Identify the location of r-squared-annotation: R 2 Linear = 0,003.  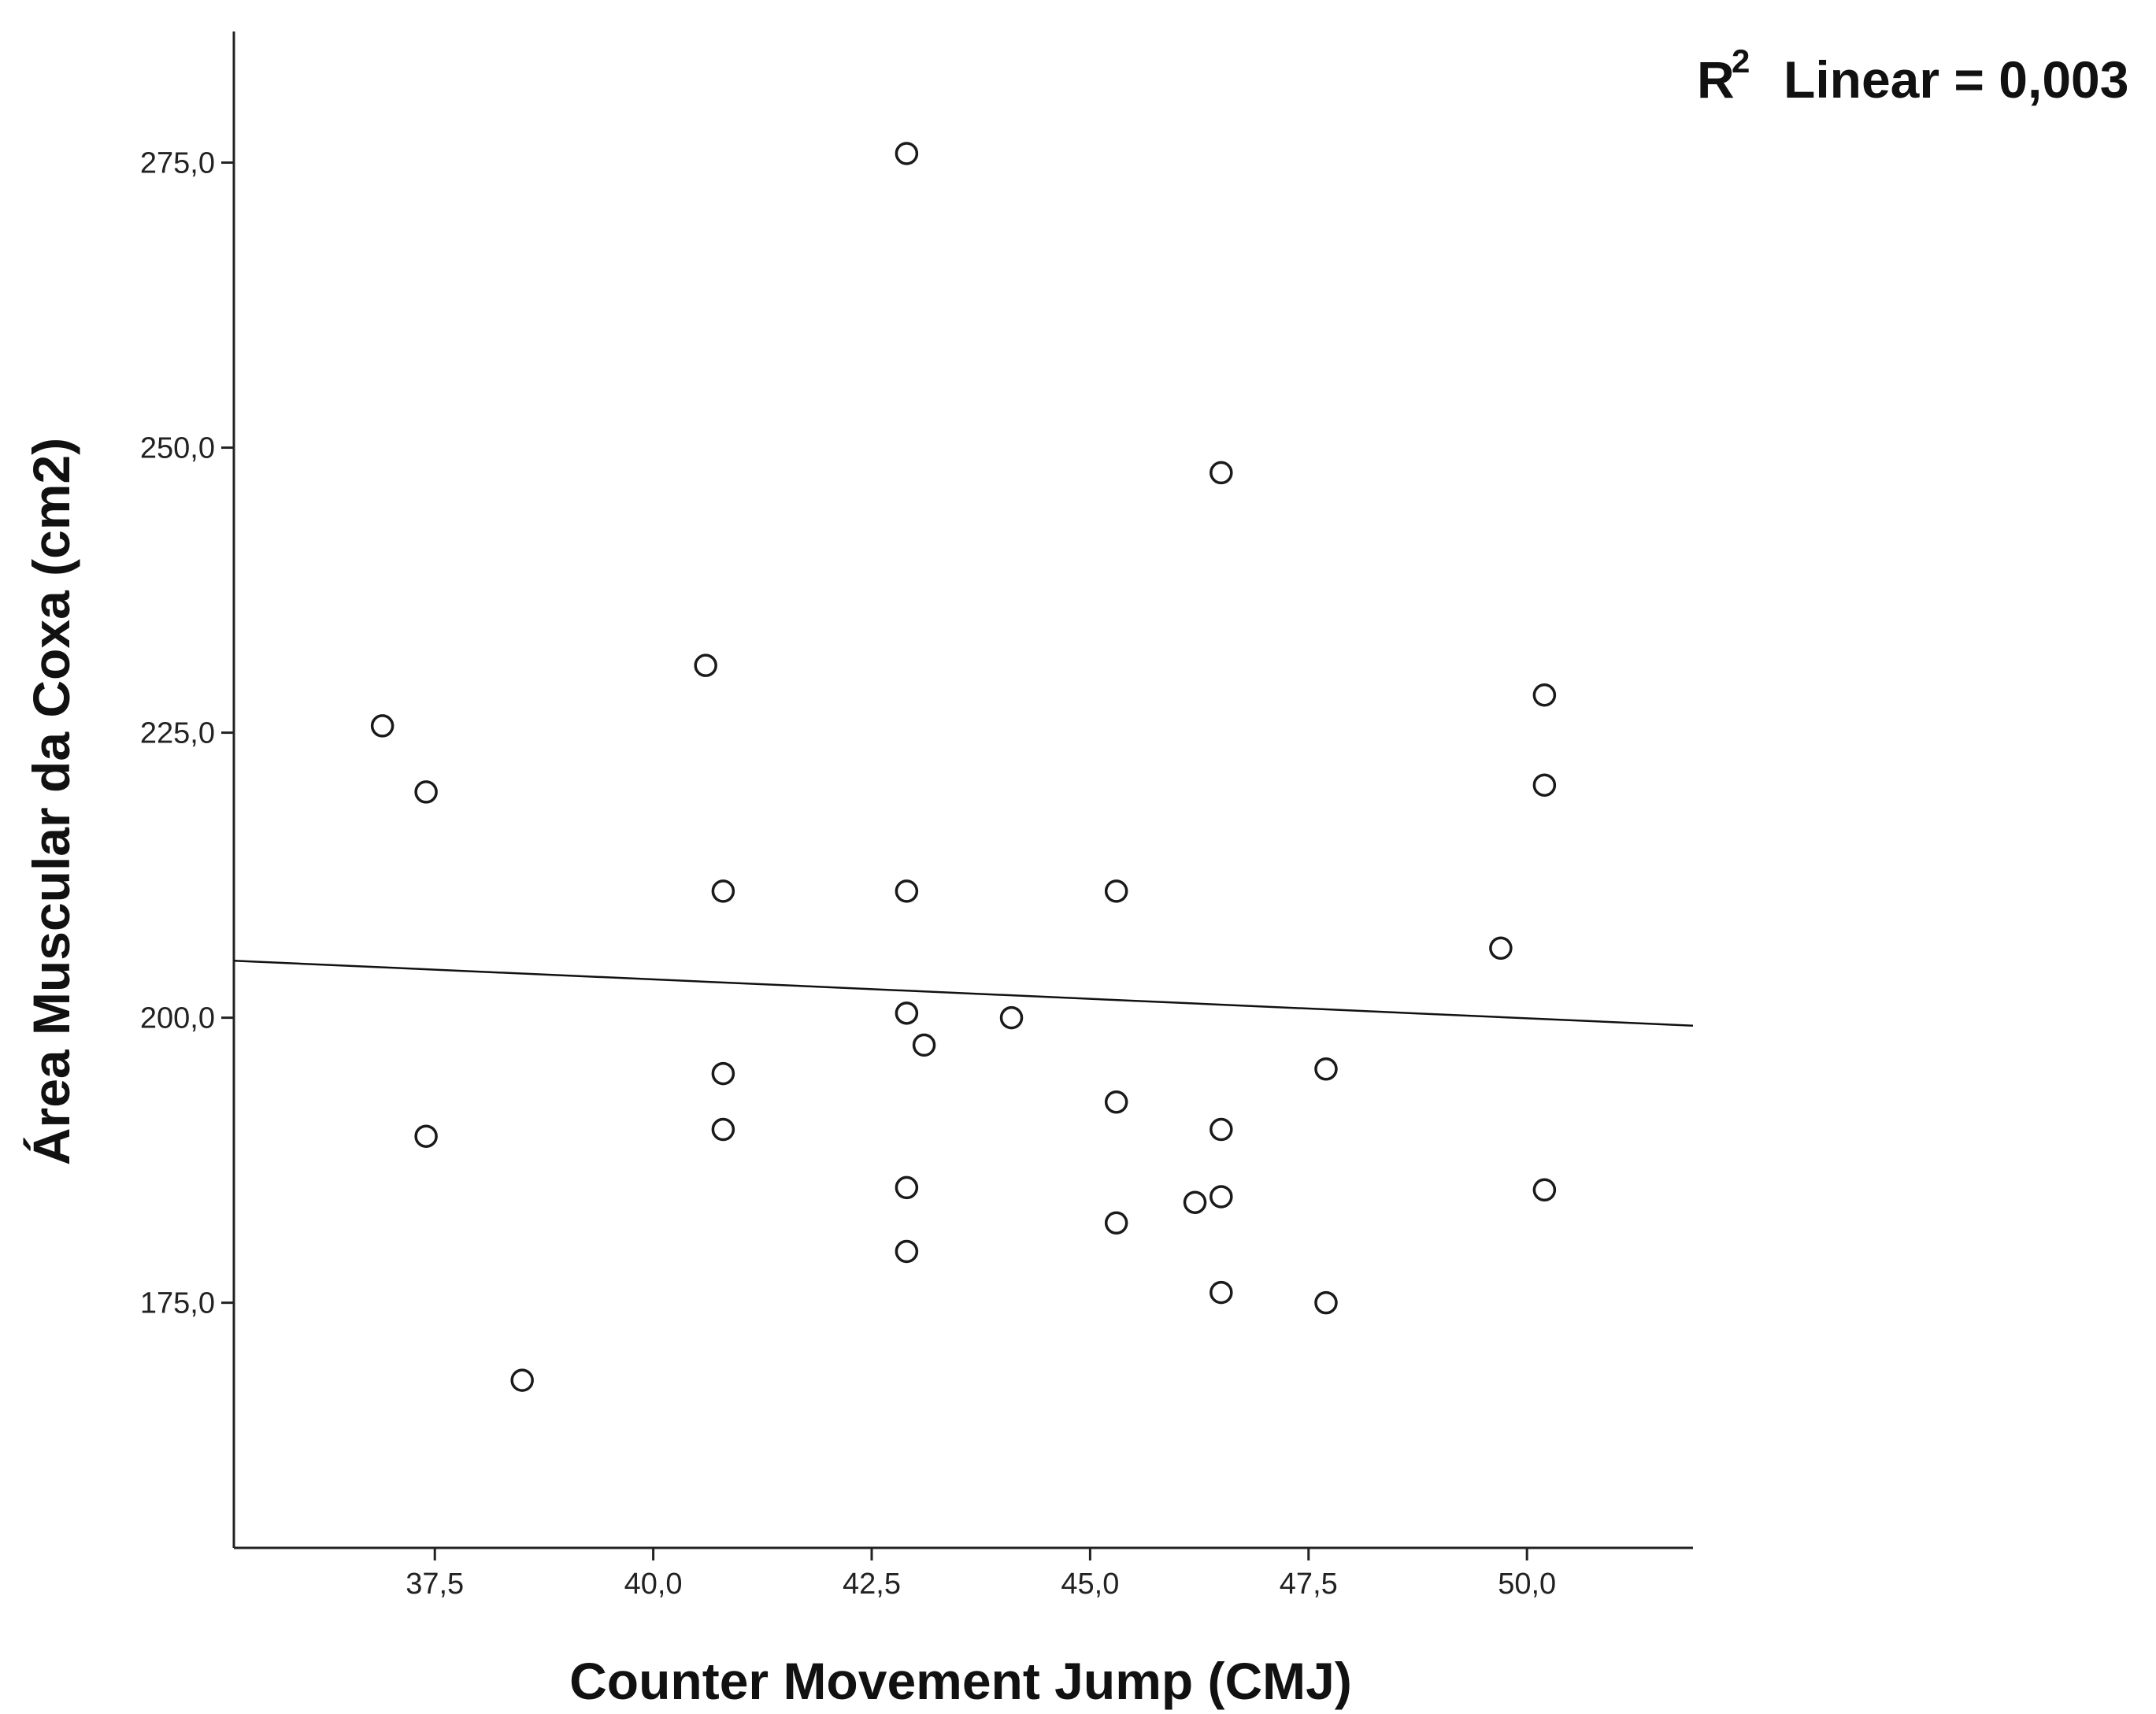
(1912, 76).